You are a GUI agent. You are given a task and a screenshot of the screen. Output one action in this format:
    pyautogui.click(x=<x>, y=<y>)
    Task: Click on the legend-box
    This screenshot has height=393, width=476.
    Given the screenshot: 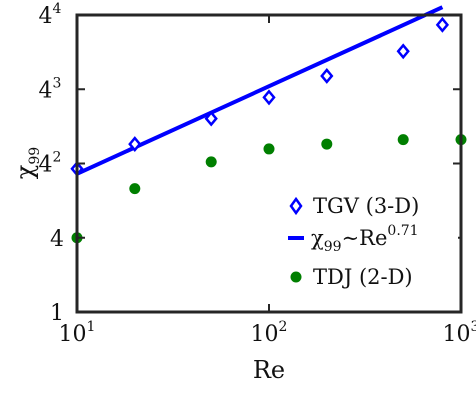 What is the action you would take?
    pyautogui.click(x=367, y=246)
    